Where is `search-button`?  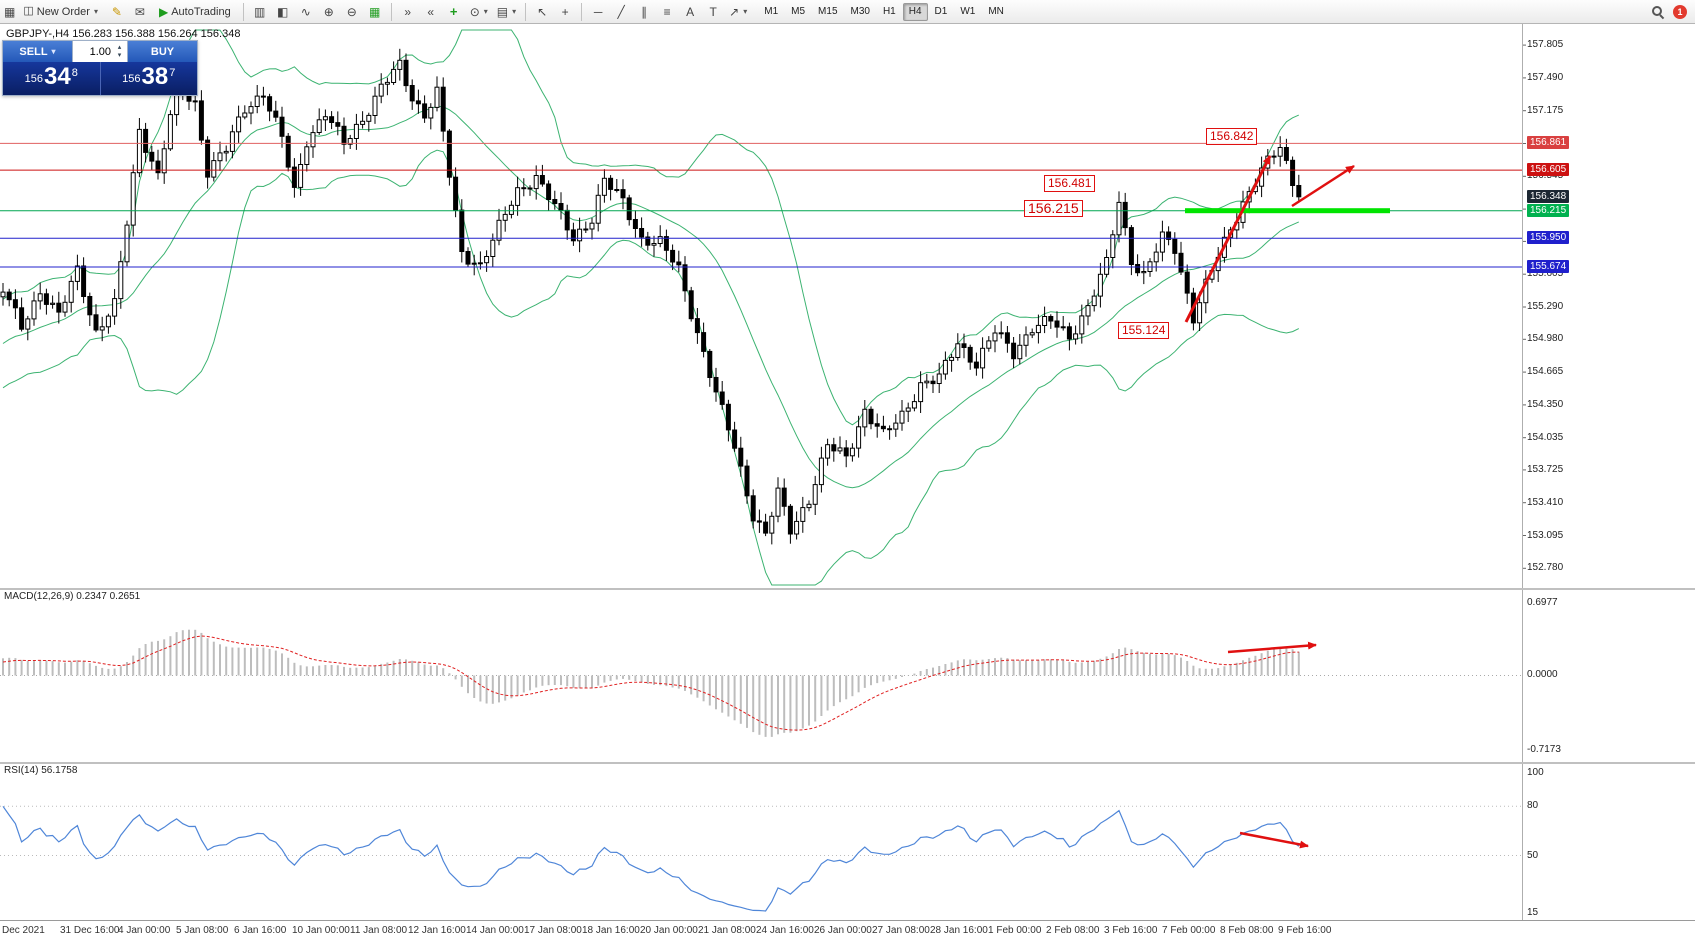 search-button is located at coordinates (1657, 12).